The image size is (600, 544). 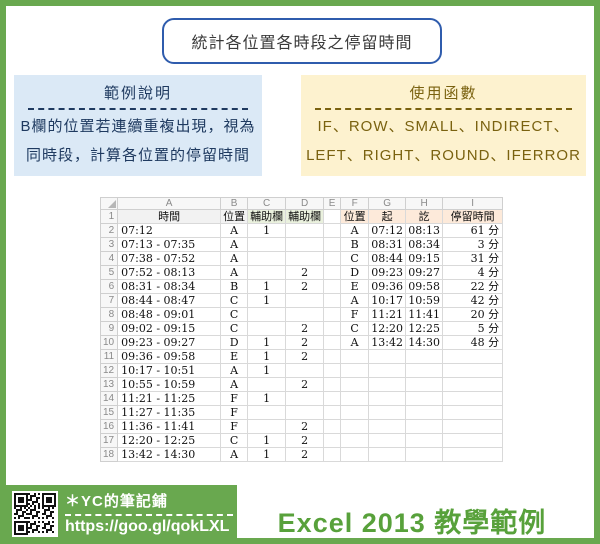 I want to click on cell: 08:48 - 09:01, so click(x=169, y=314).